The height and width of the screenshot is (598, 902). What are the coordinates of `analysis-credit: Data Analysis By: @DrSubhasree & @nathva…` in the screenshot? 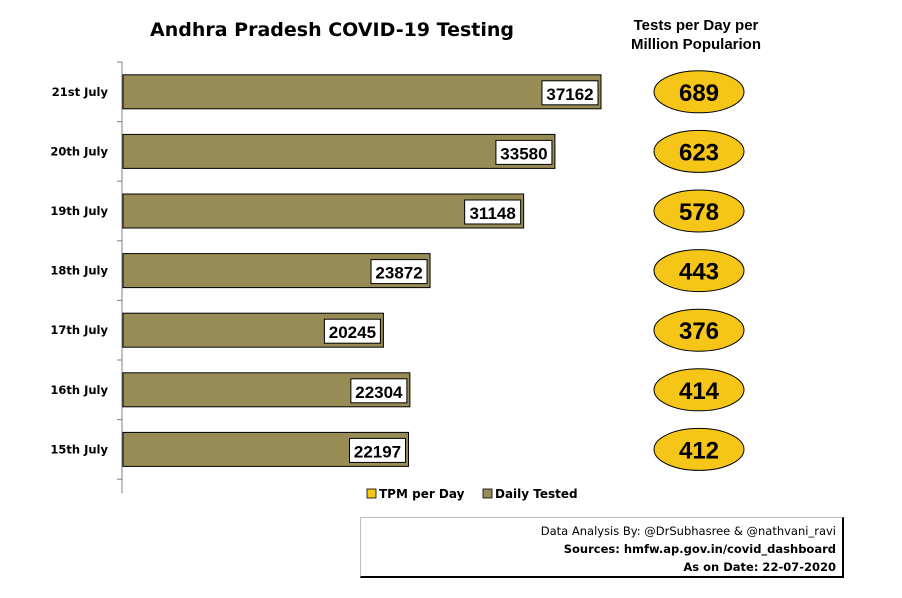 It's located at (688, 531).